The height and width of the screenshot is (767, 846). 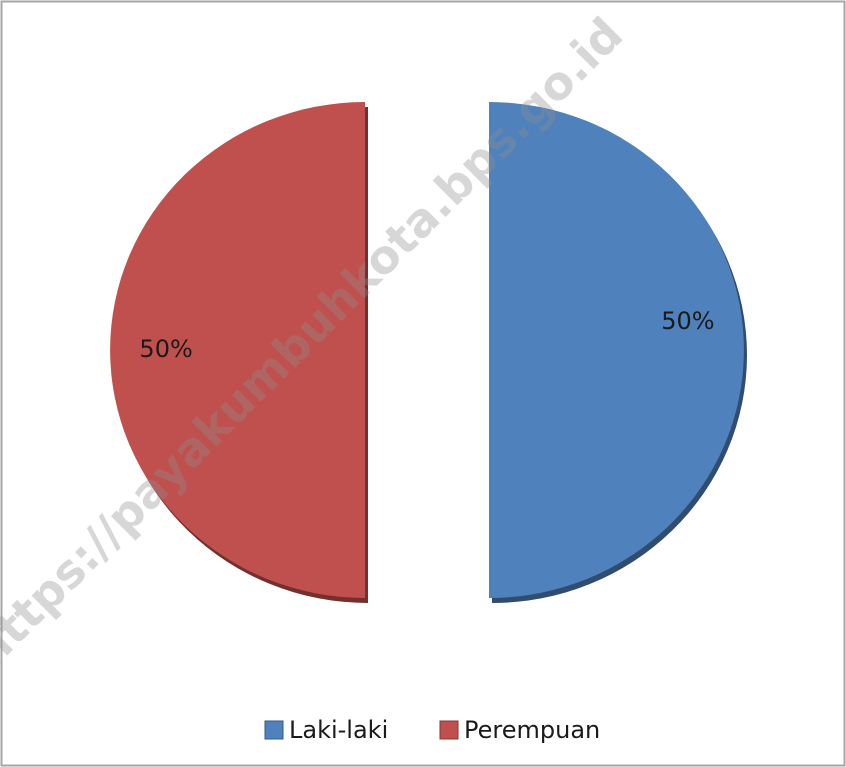 What do you see at coordinates (432, 730) in the screenshot?
I see `legend: Laki-laki Perempuan` at bounding box center [432, 730].